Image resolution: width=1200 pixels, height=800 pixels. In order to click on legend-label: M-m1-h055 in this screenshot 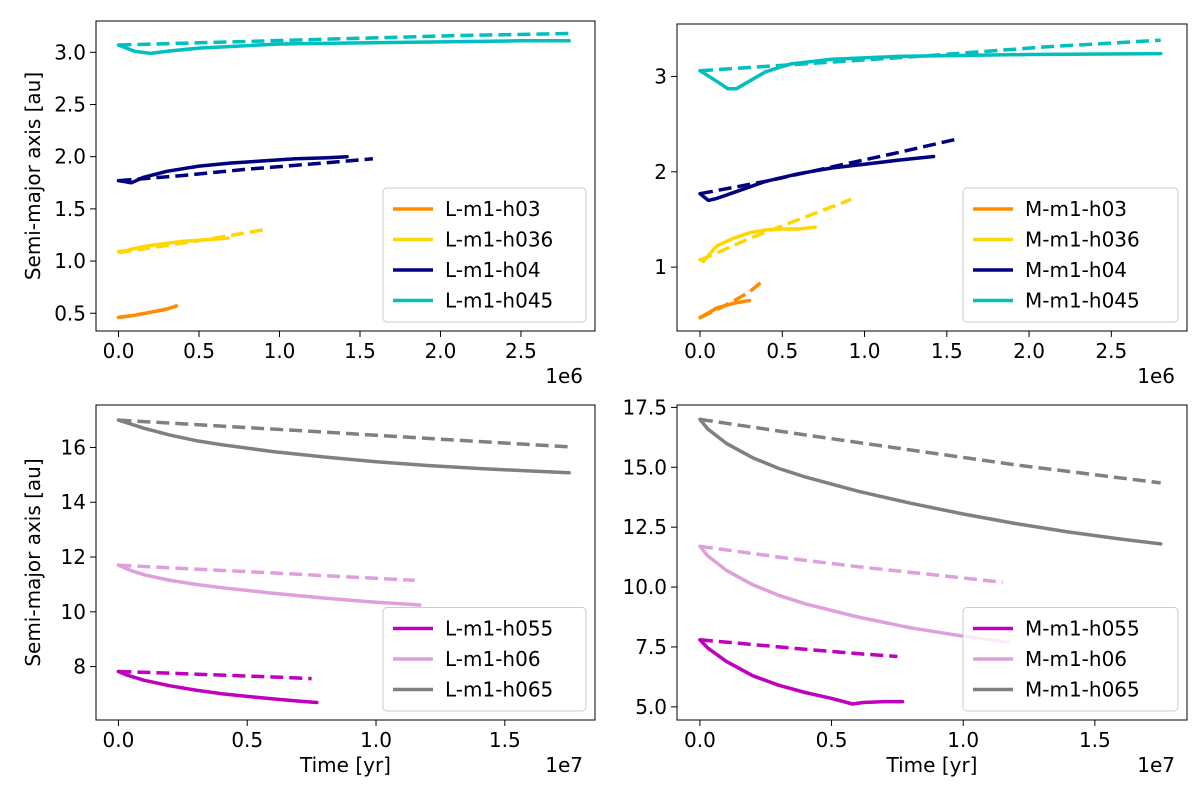, I will do `click(1082, 629)`.